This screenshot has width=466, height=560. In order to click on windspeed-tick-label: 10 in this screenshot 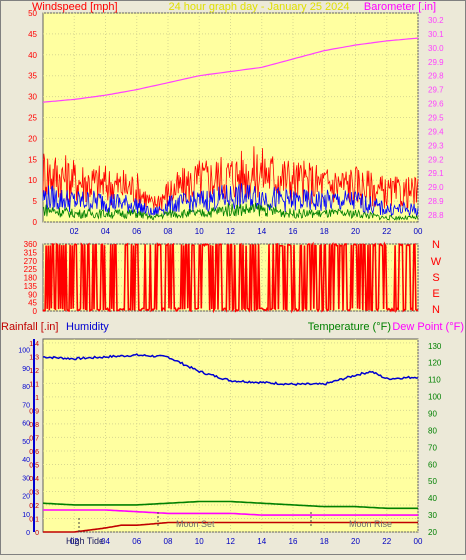, I will do `click(32, 180)`.